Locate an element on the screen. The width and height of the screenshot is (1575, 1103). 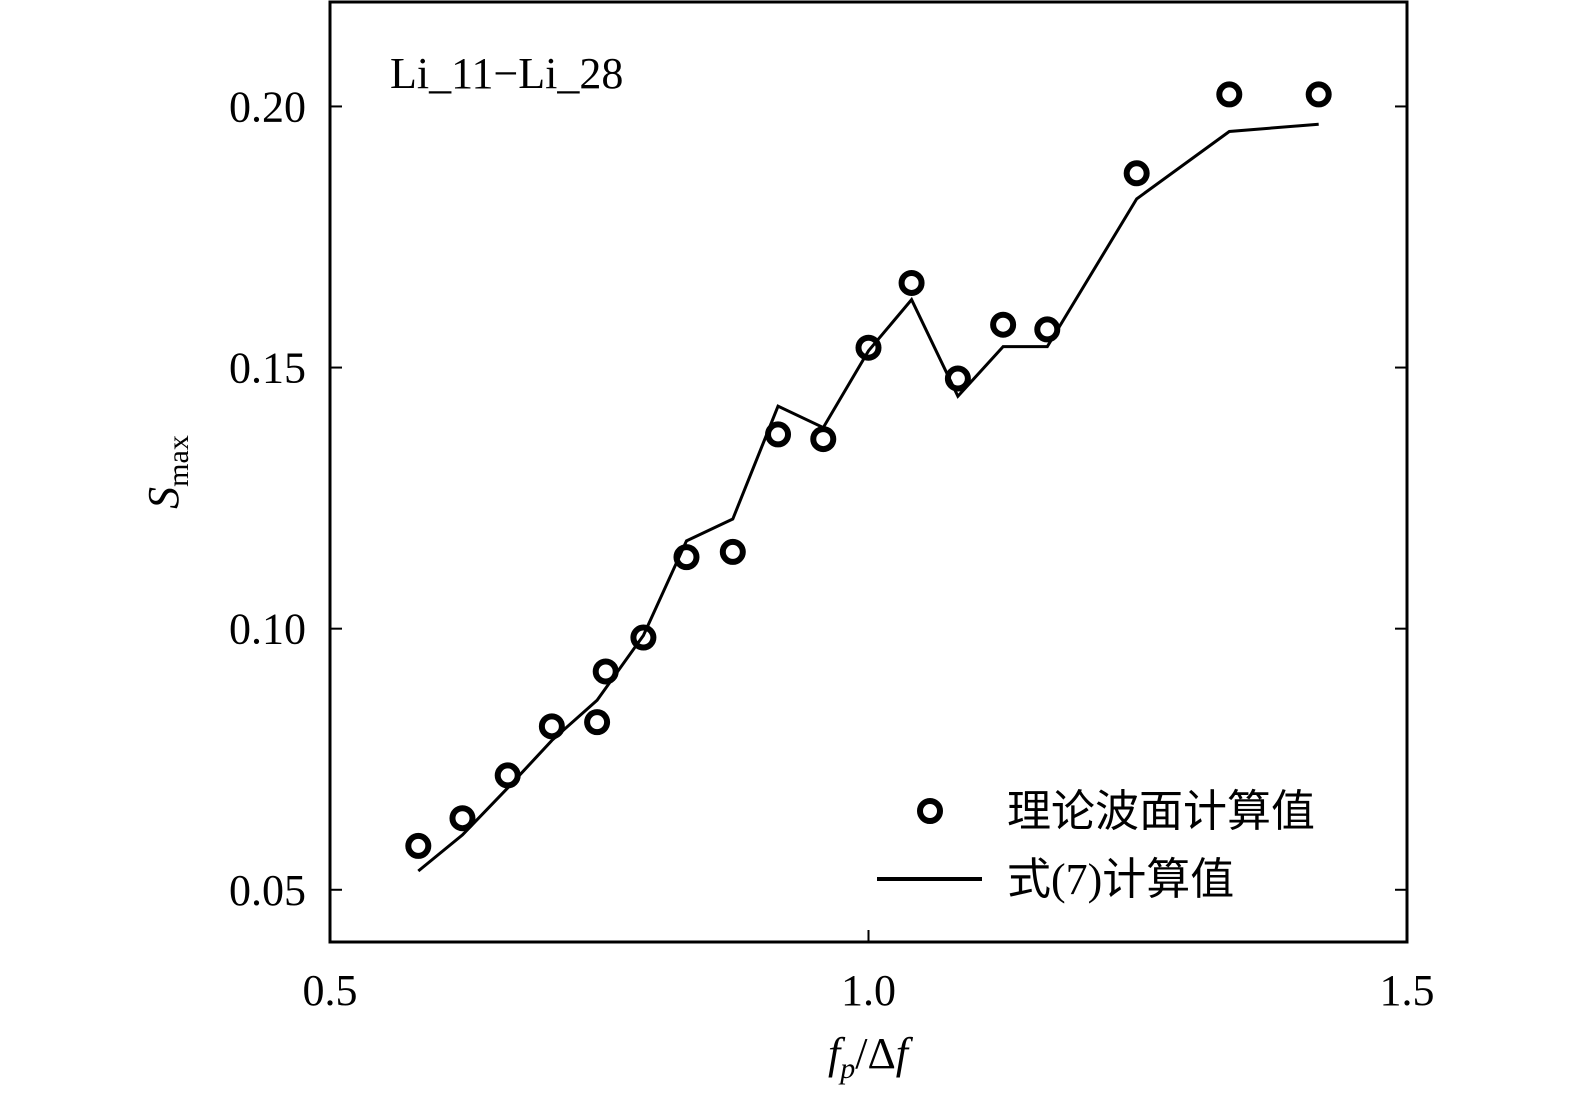
x-axis-label: fp/Δf is located at coordinates (871, 1057).